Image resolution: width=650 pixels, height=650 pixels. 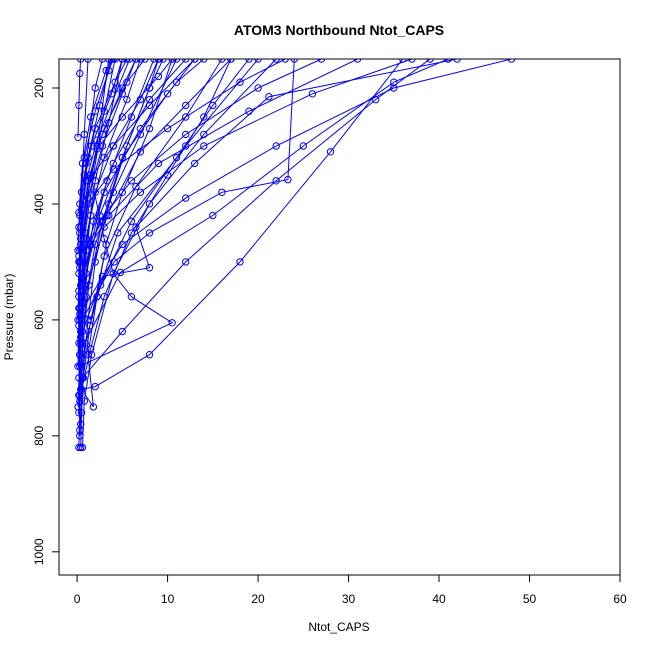 I want to click on x-axis: 0 10 20 30 40 50 60, so click(x=350, y=590).